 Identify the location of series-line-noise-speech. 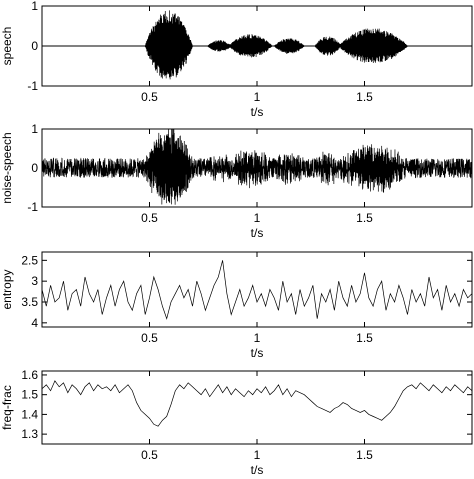
(257, 166).